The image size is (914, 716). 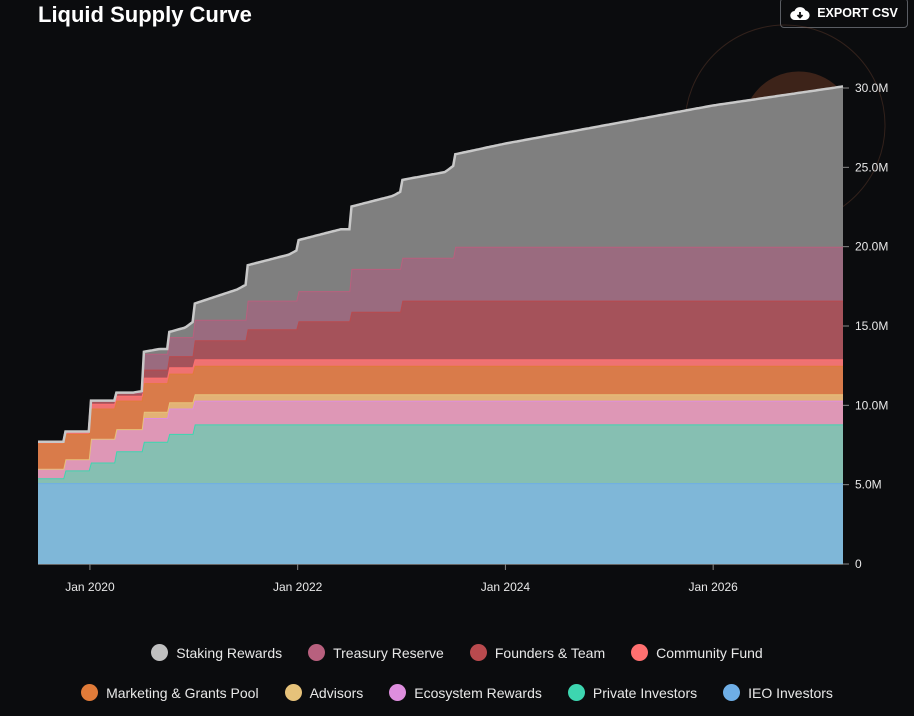 I want to click on y-tick-label: 10.0M, so click(x=871, y=405).